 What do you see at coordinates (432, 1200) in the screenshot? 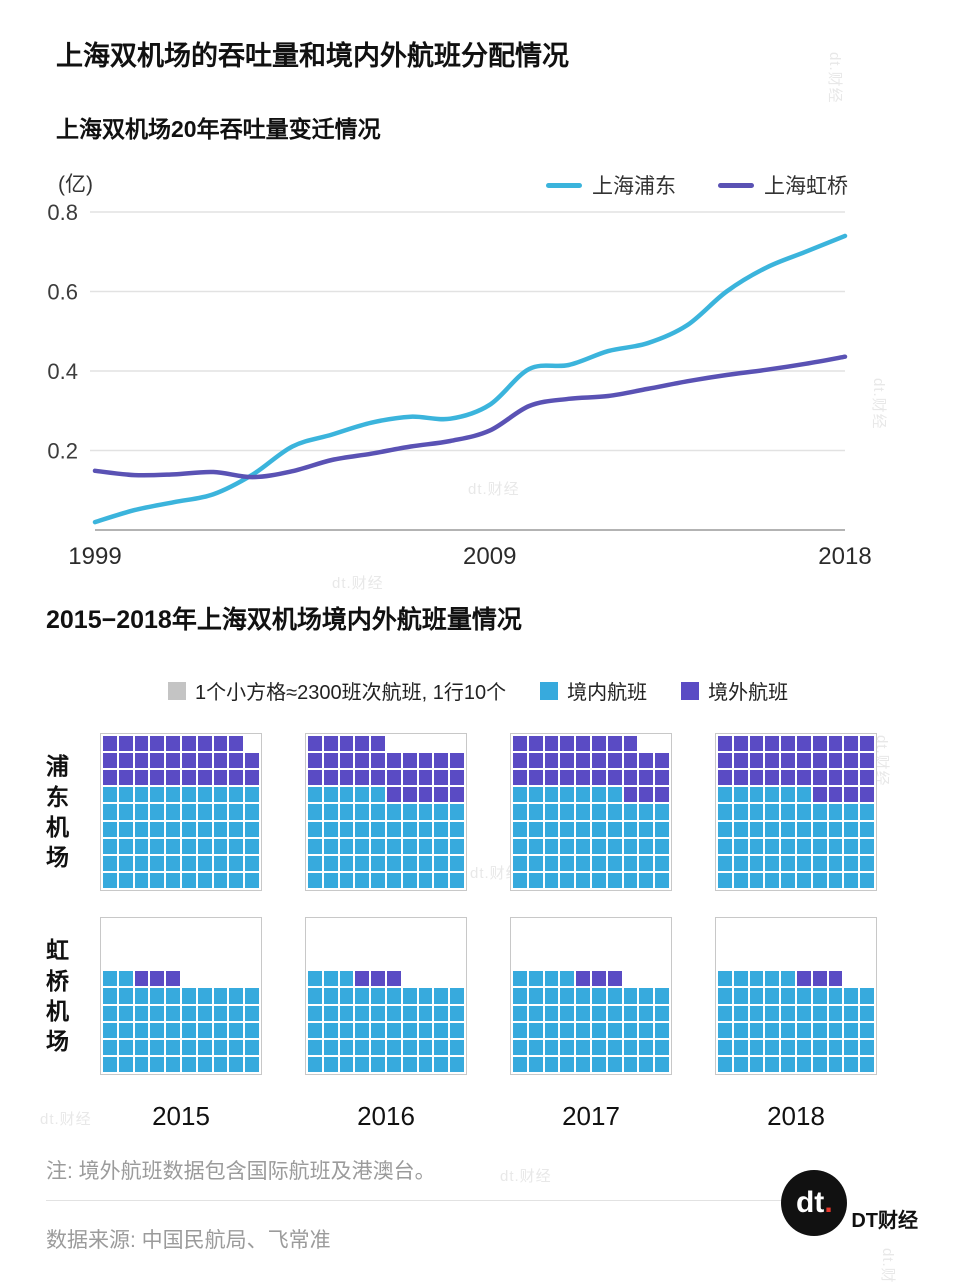
I see `footer-divider` at bounding box center [432, 1200].